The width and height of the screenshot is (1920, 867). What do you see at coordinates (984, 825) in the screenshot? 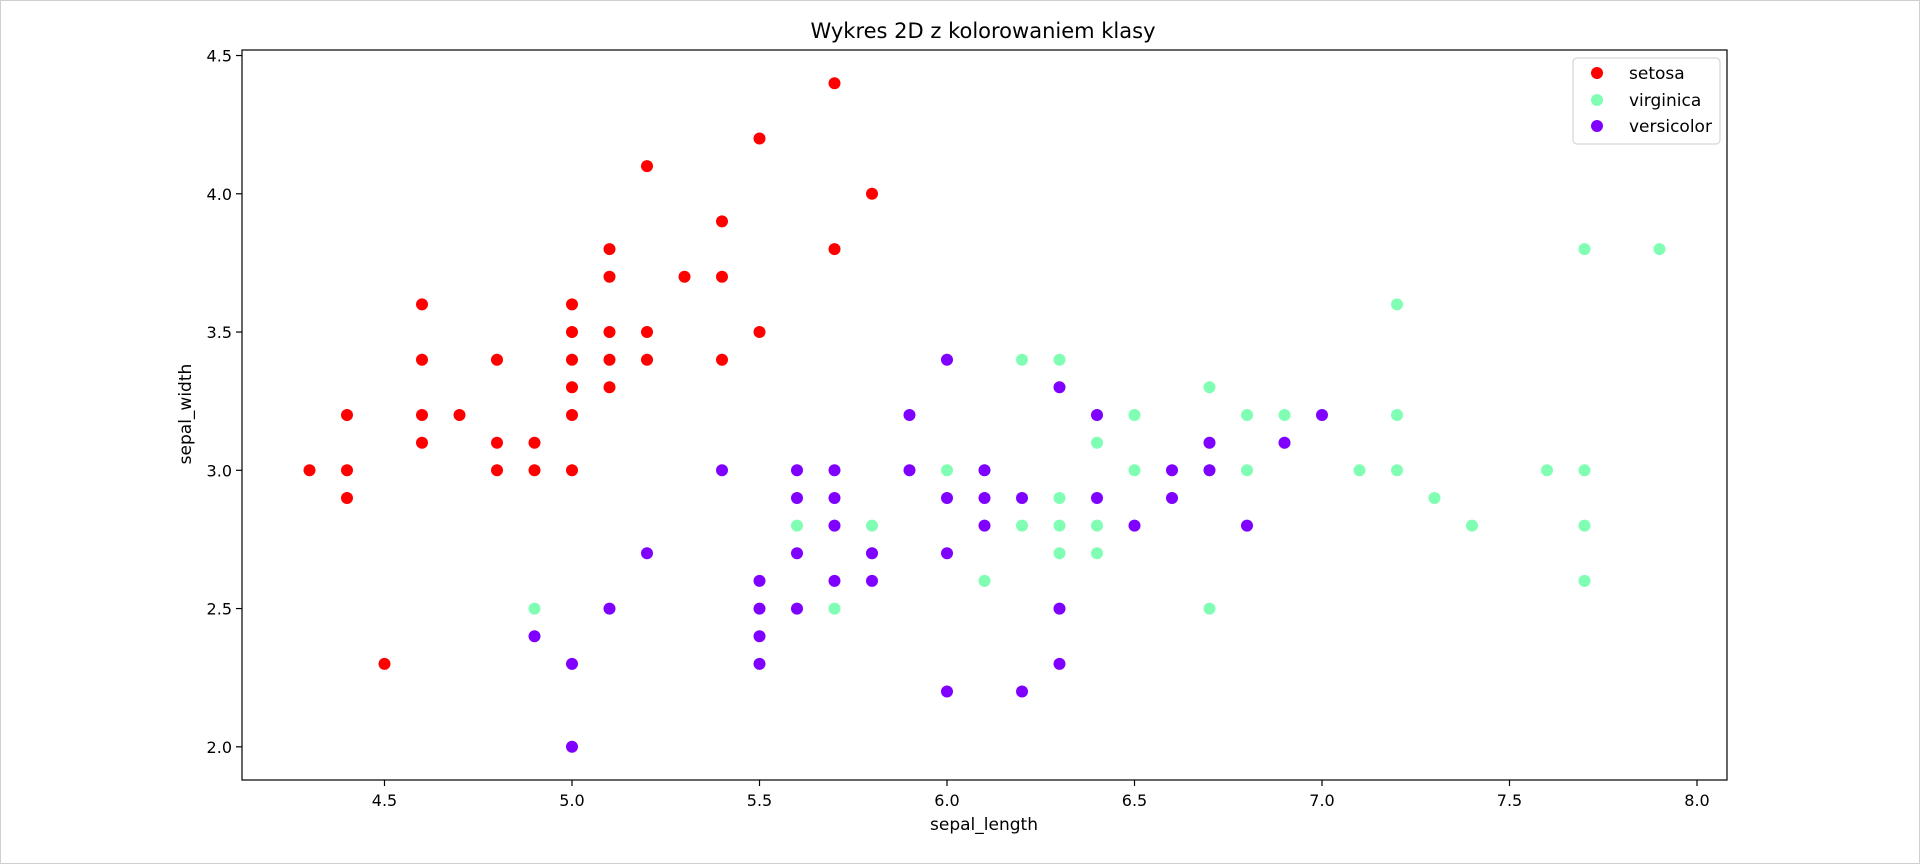
I see `x-axis-label: sepal_length` at bounding box center [984, 825].